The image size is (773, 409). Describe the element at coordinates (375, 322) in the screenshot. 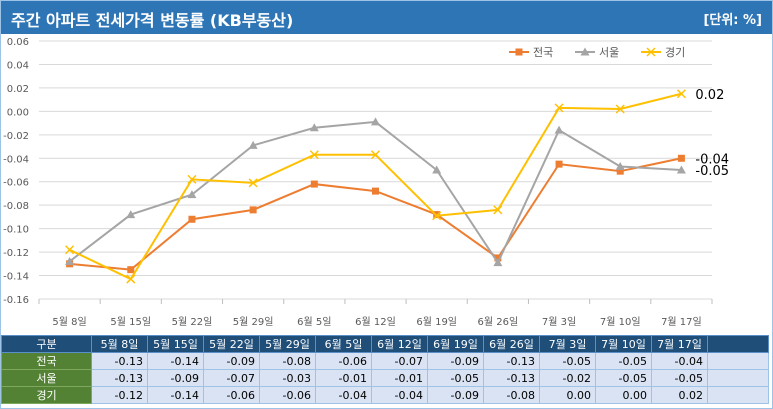

I see `x-tick-label: 6월 12일` at that location.